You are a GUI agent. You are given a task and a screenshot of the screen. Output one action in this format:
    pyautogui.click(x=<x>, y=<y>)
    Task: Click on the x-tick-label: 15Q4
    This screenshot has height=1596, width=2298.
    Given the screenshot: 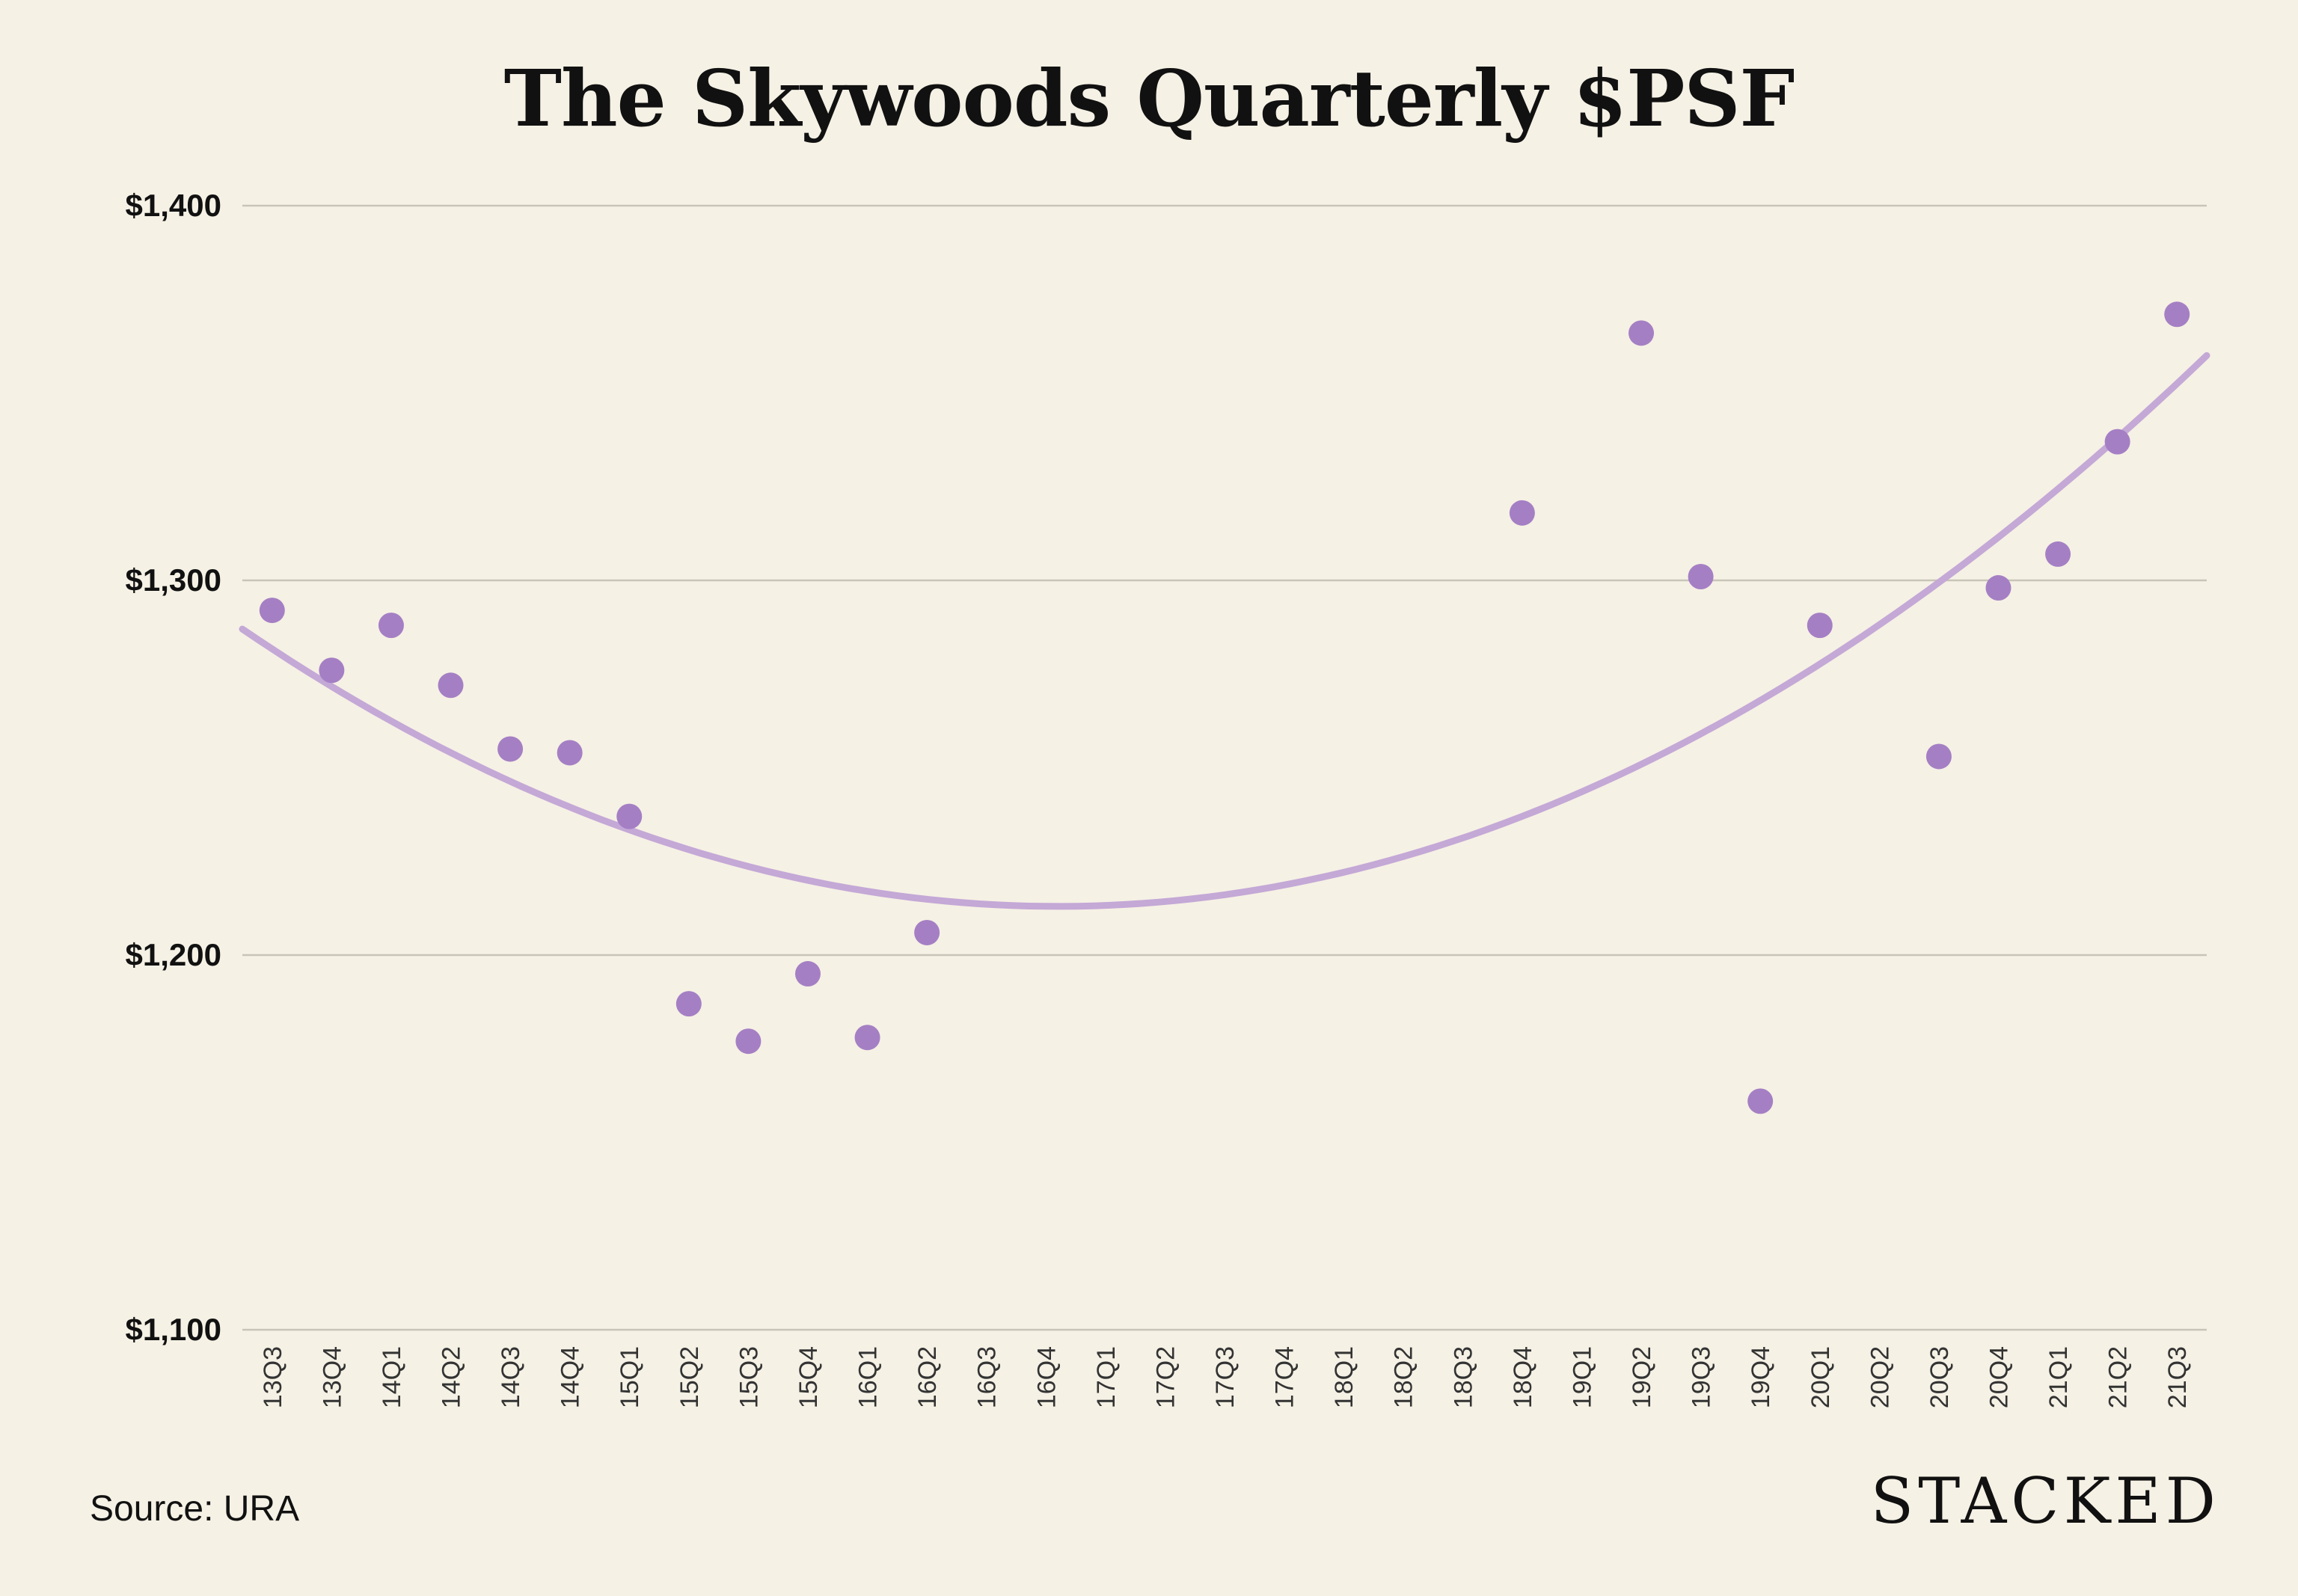 What is the action you would take?
    pyautogui.click(x=809, y=1377)
    